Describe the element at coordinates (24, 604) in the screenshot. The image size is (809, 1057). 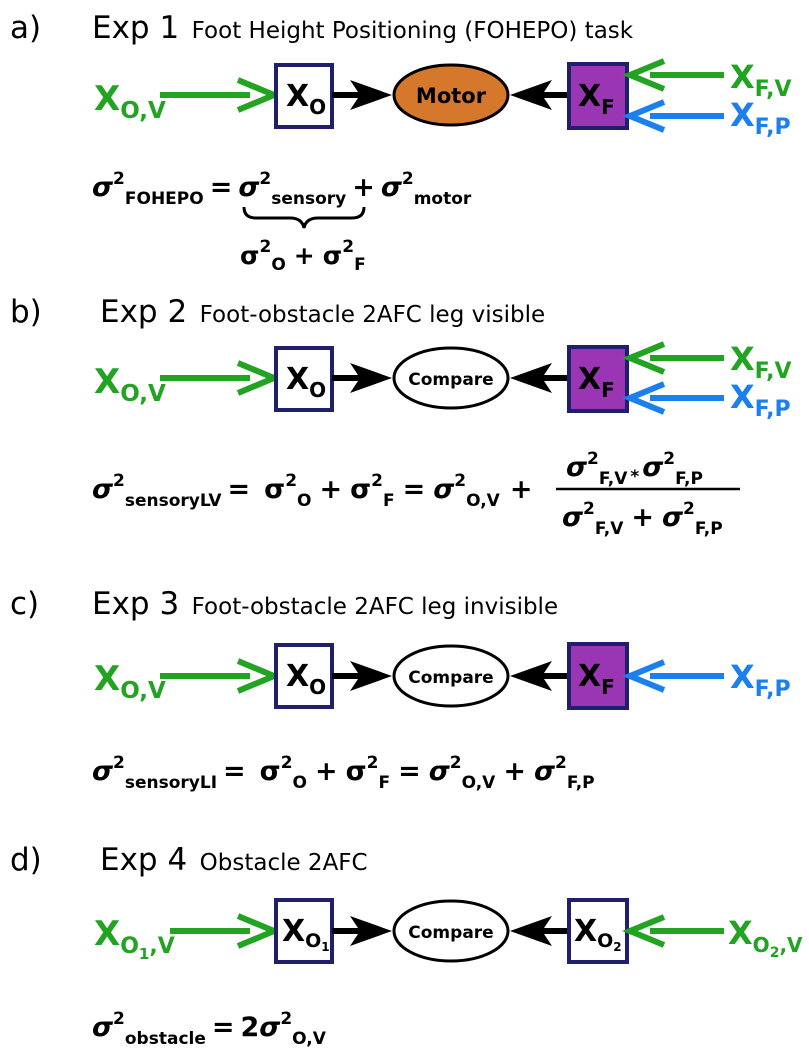
I see `panel-c-label: c)` at that location.